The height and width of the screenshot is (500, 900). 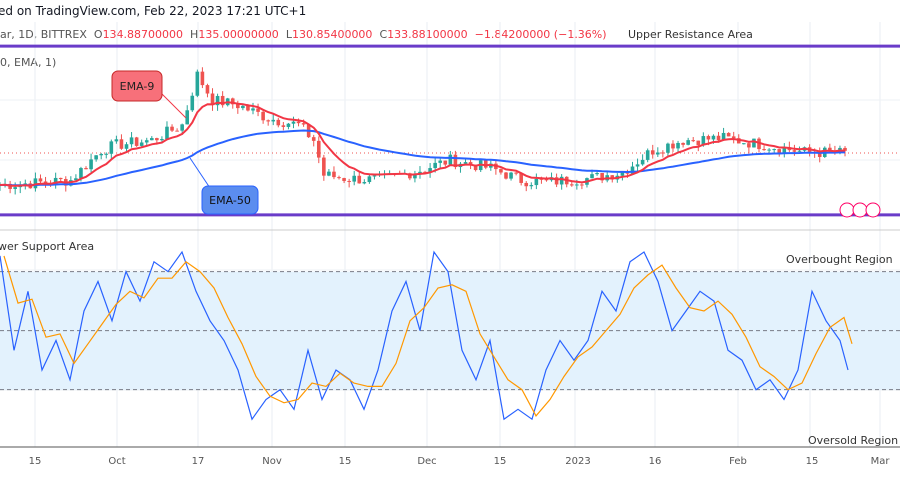 What do you see at coordinates (194, 34) in the screenshot?
I see `h-label: H` at bounding box center [194, 34].